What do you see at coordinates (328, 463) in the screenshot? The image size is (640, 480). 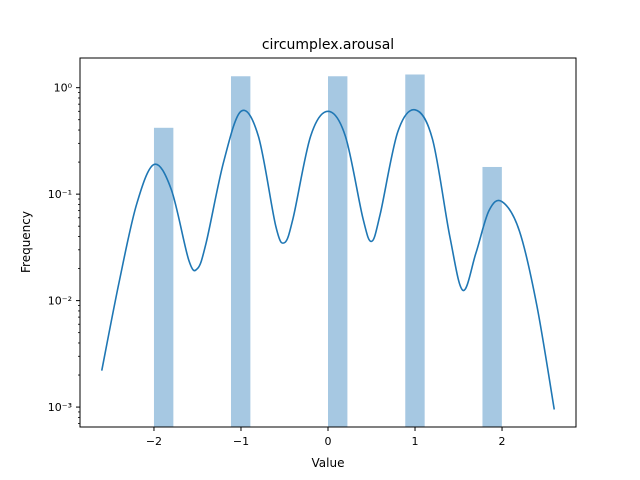 I see `x-axis-label: Value` at bounding box center [328, 463].